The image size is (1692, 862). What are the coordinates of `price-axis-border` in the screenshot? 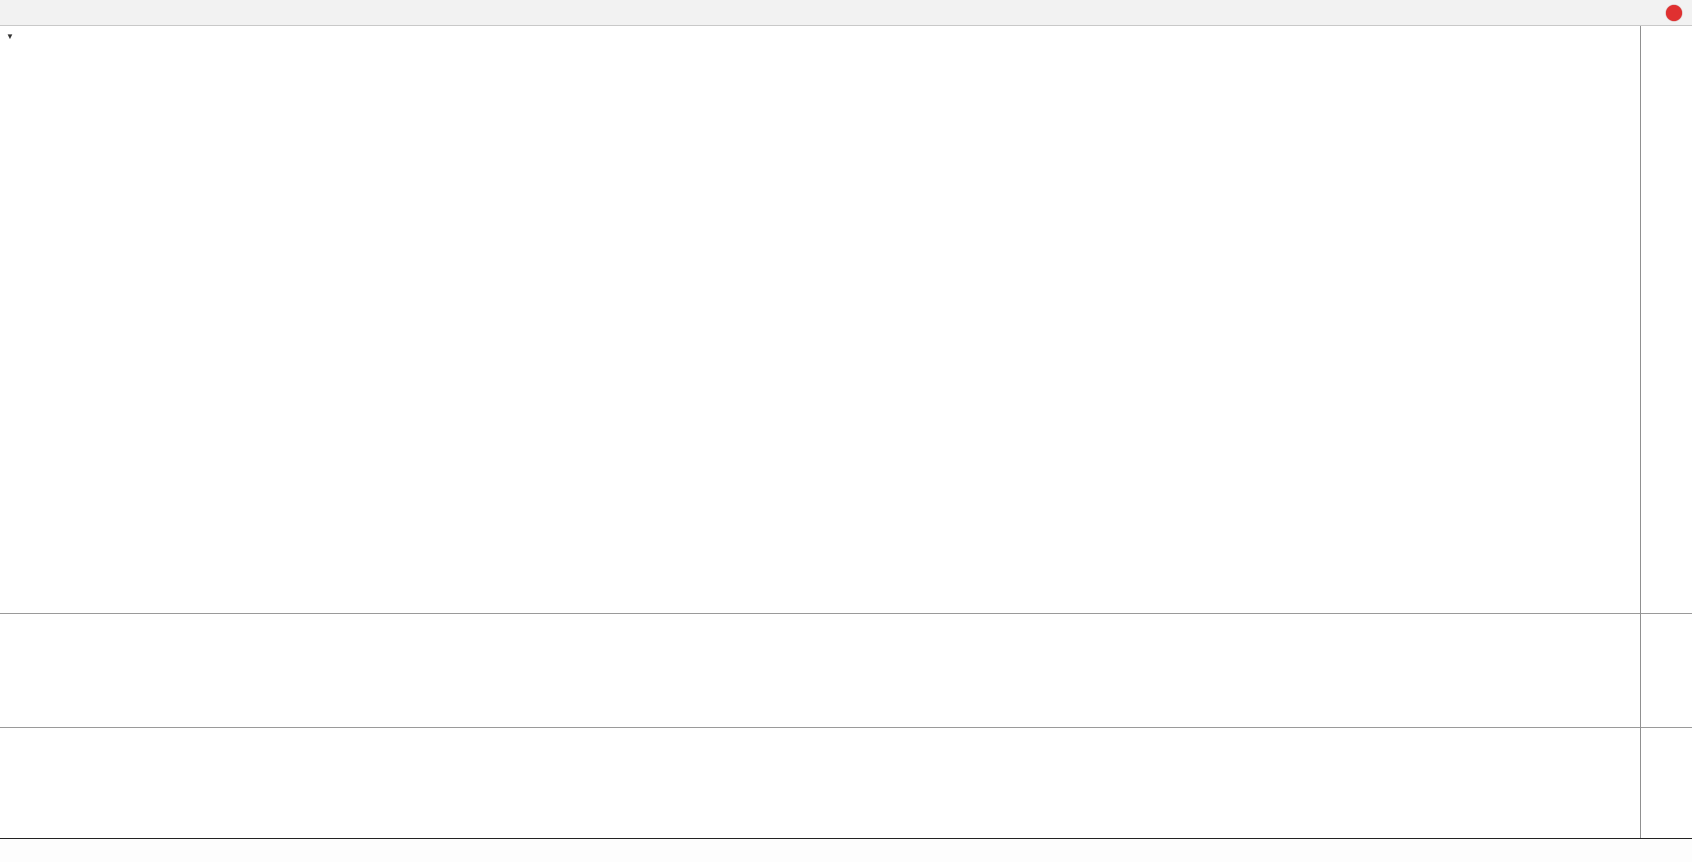 It's located at (1640, 432).